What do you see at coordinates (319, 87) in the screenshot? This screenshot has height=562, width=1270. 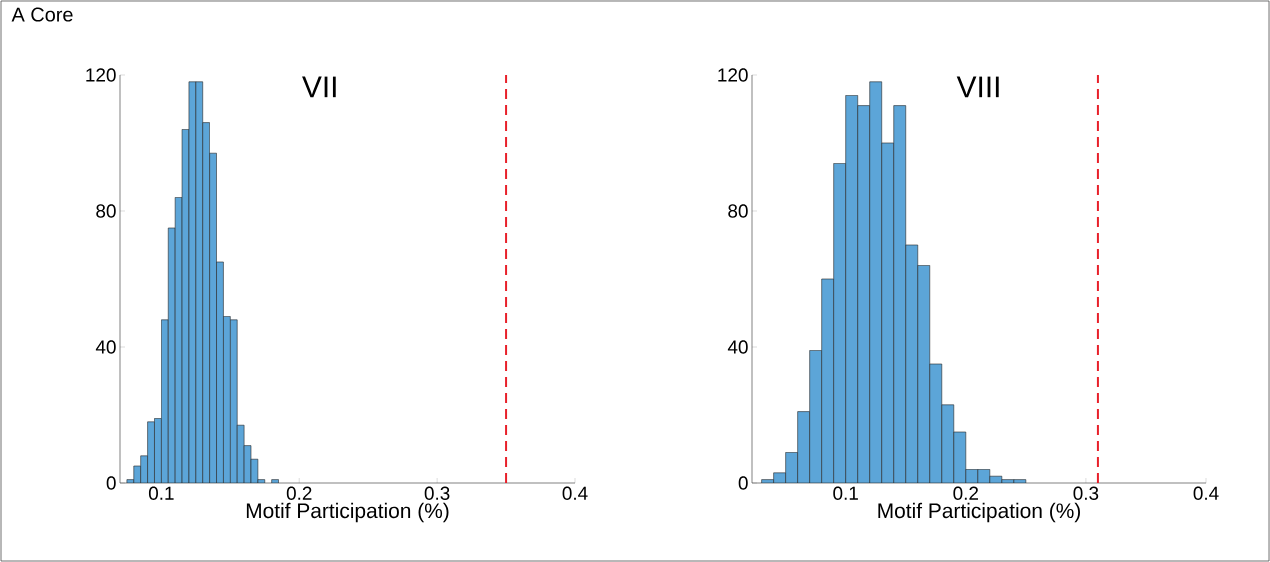 I see `chart-title: VII` at bounding box center [319, 87].